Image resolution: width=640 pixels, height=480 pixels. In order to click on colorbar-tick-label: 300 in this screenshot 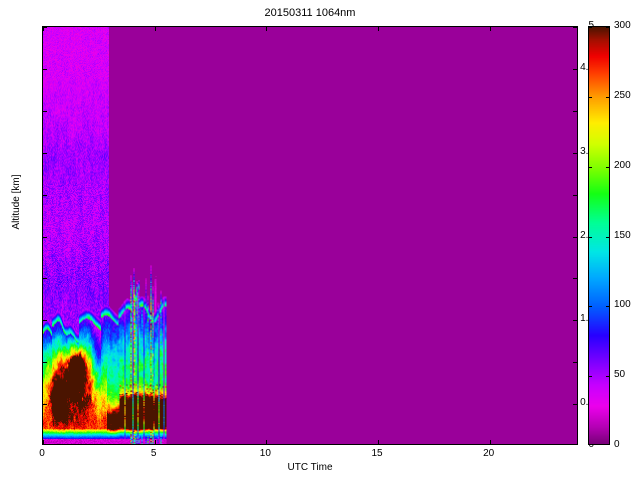, I will do `click(622, 25)`.